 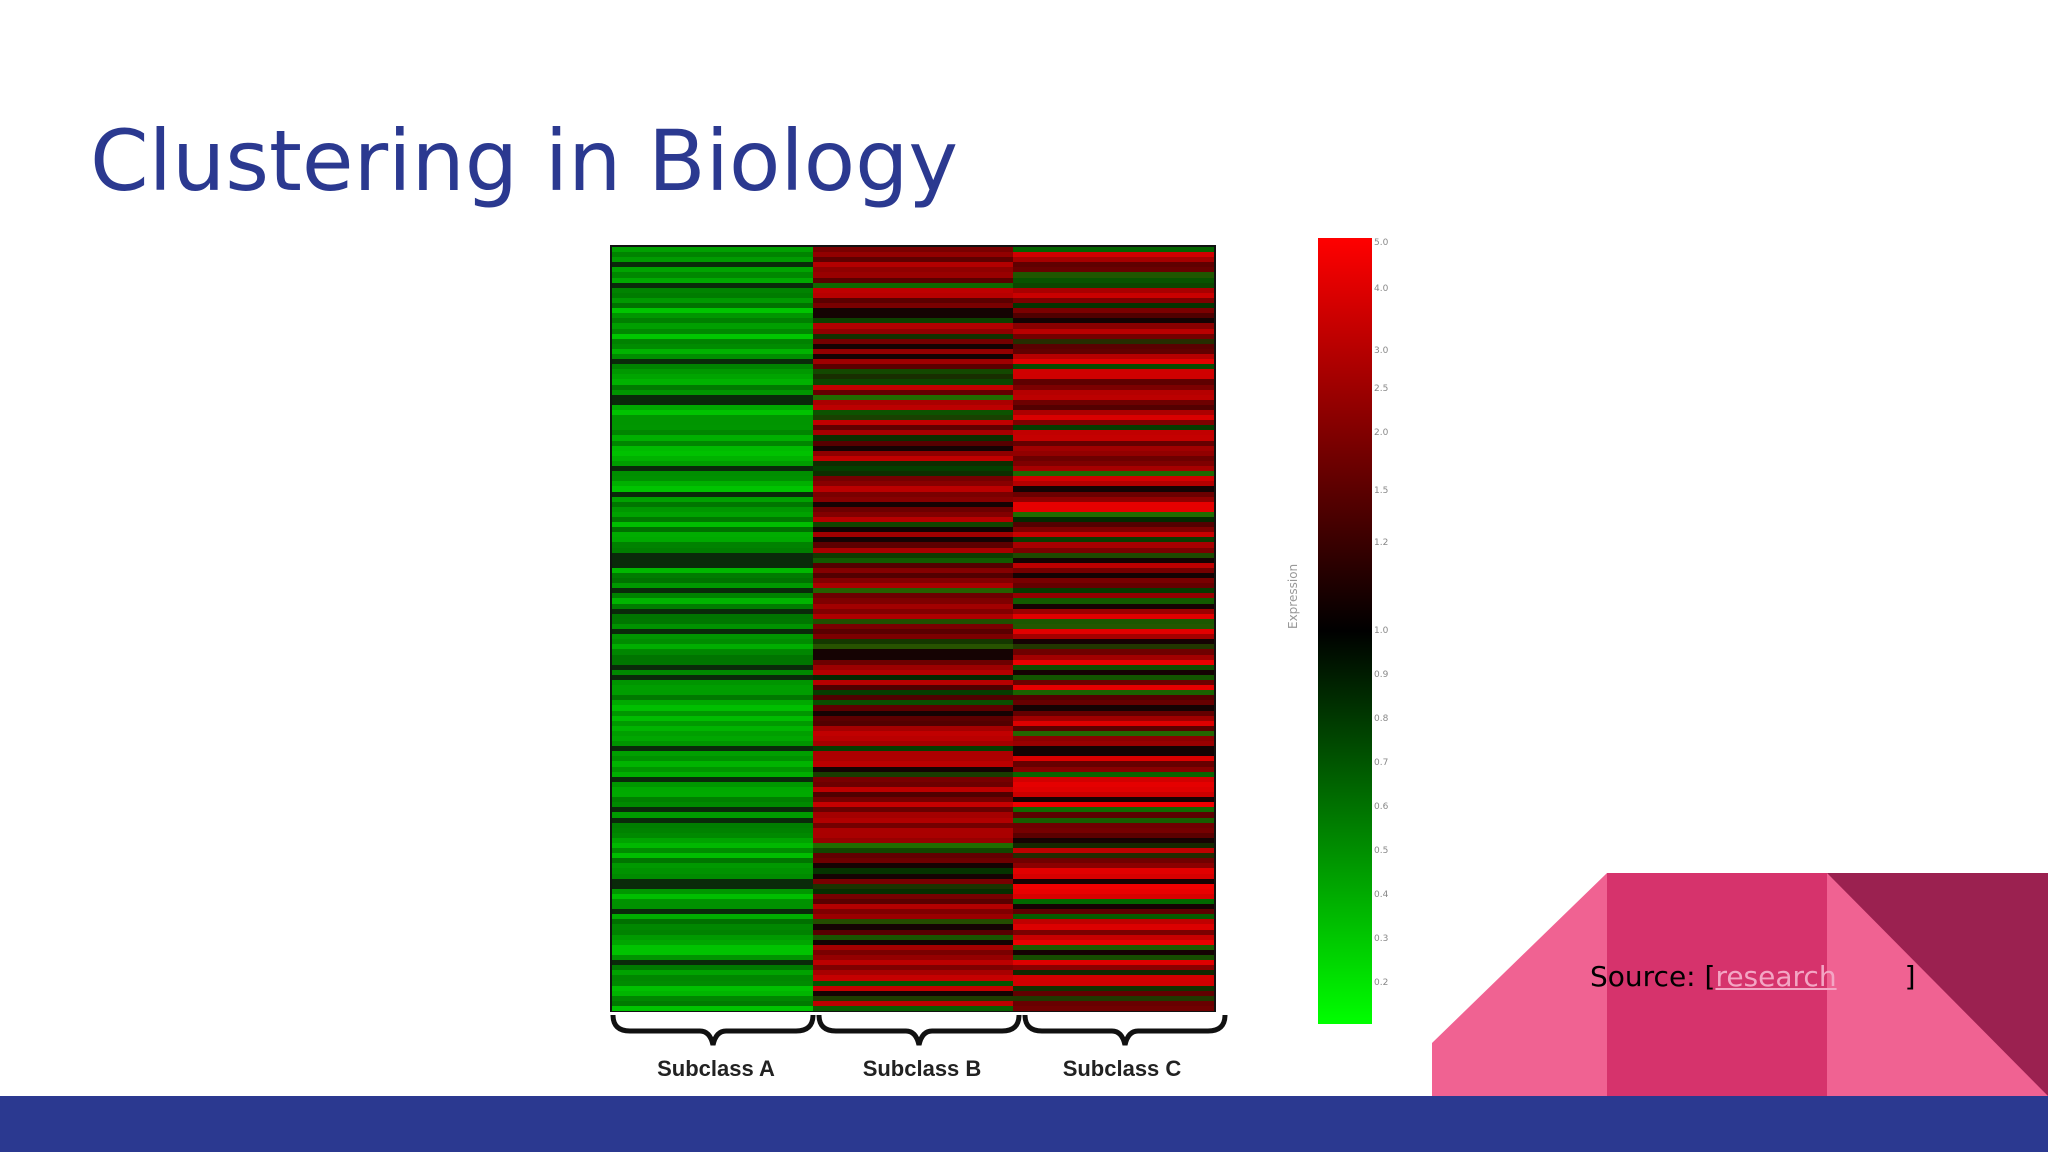 What do you see at coordinates (1776, 976) in the screenshot?
I see `source-link: research` at bounding box center [1776, 976].